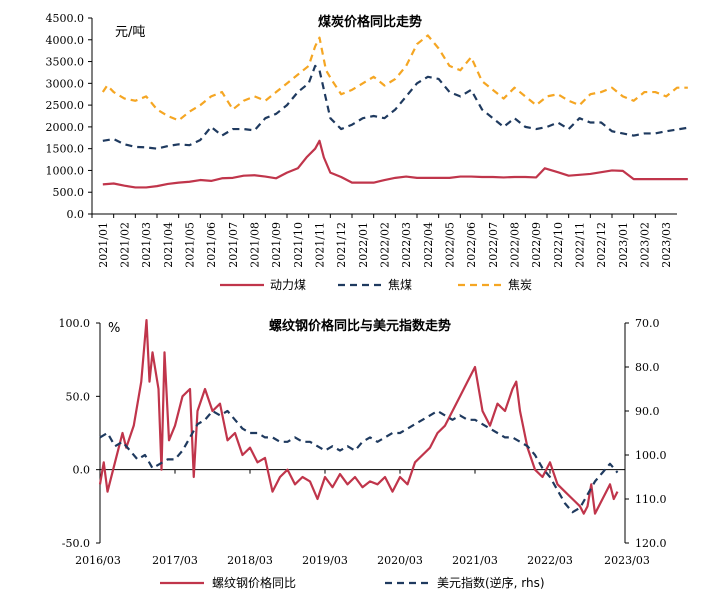  What do you see at coordinates (376, 285) in the screenshot?
I see `chart1-legend: 动力煤 焦煤 焦炭` at bounding box center [376, 285].